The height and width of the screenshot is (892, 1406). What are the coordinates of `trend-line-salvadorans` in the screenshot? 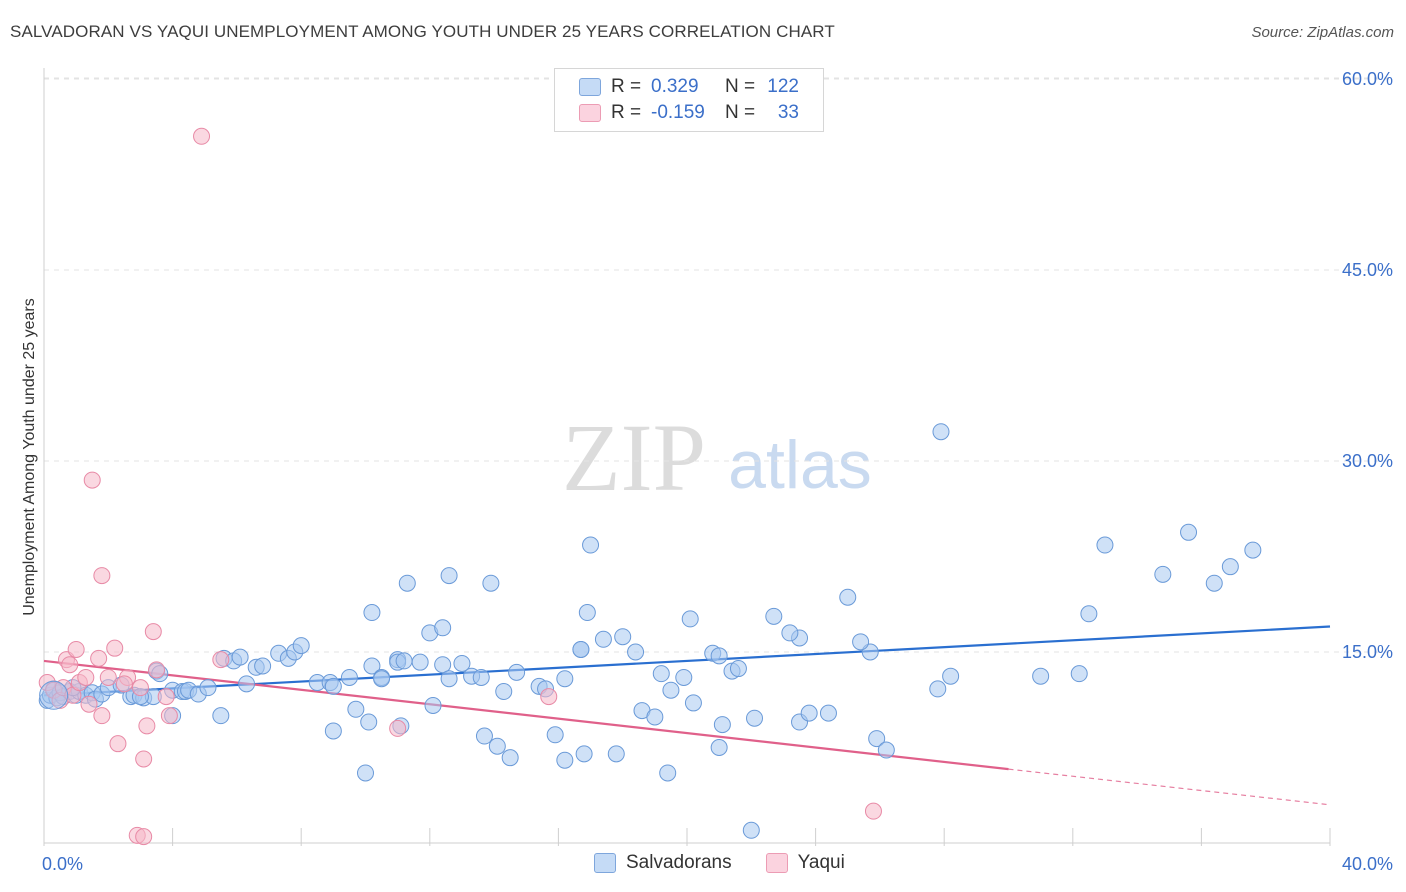 It's located at (687, 661).